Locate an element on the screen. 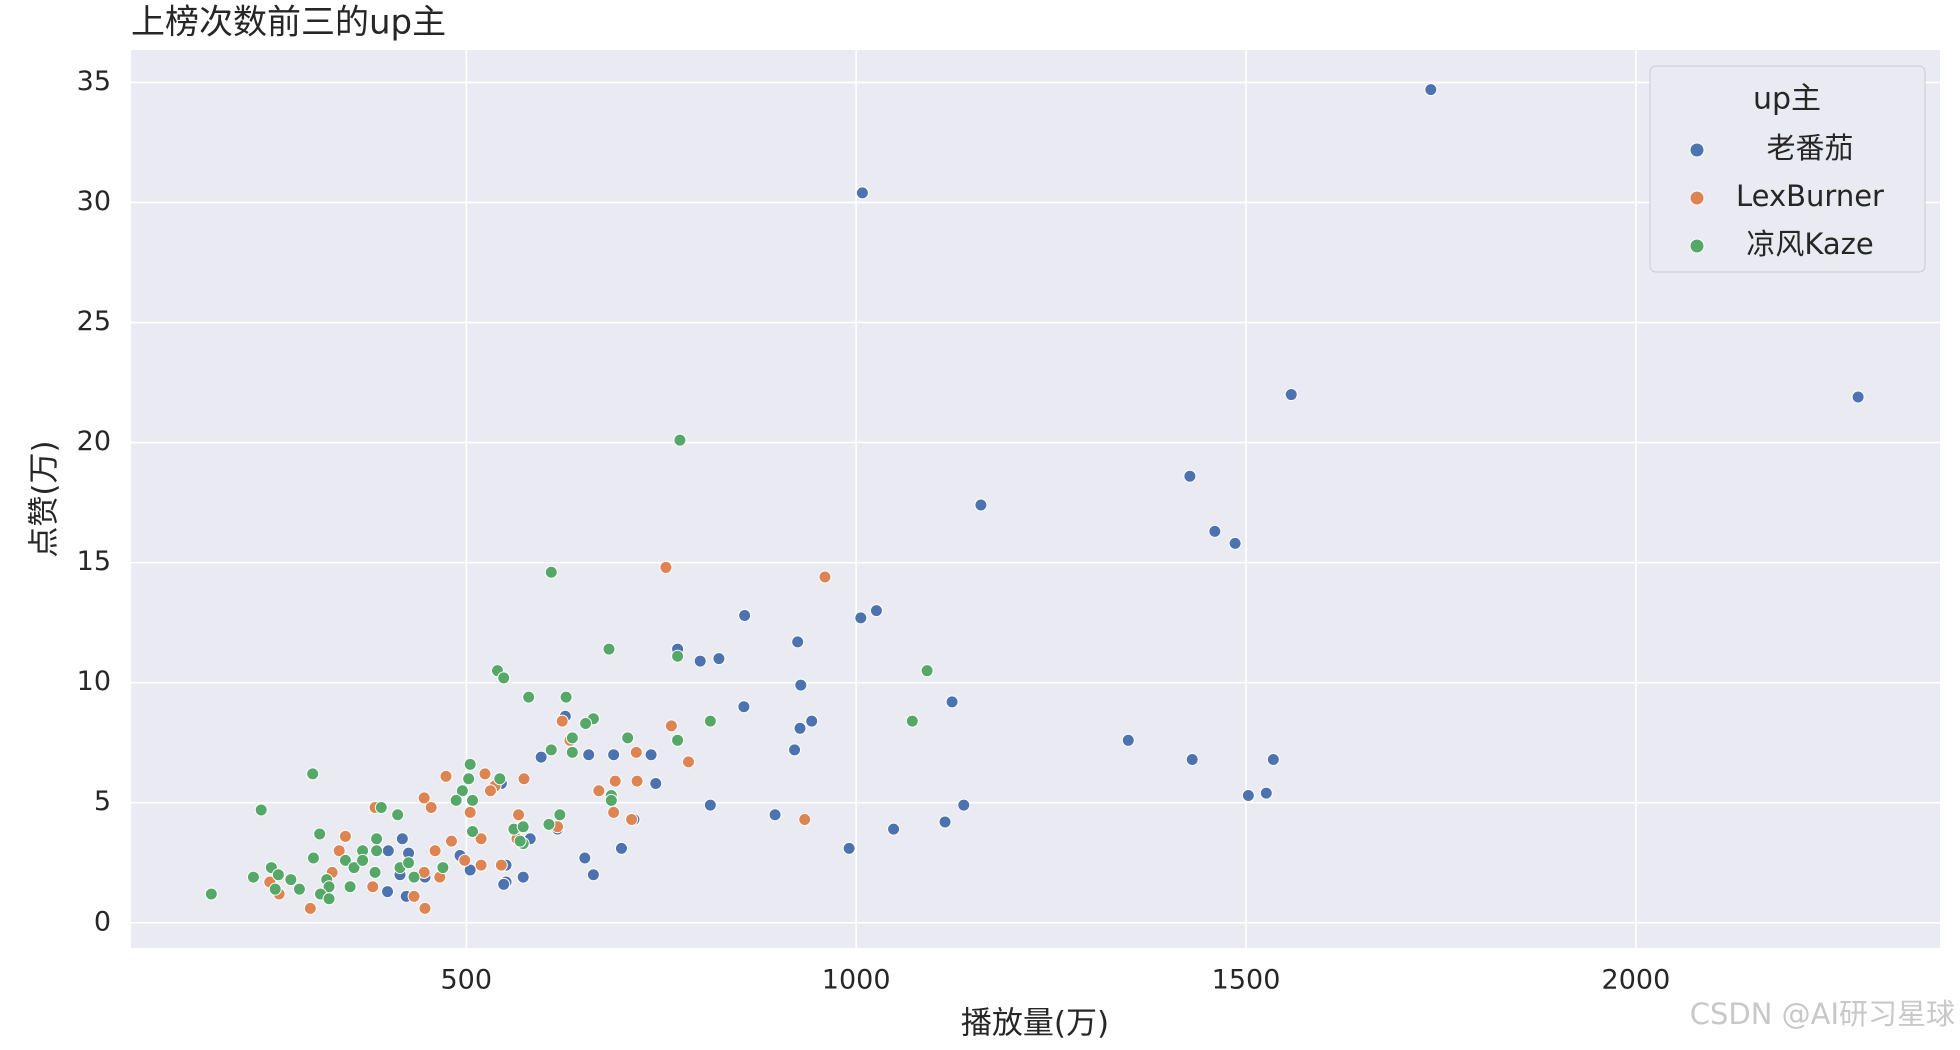  y-tick-label: 20 is located at coordinates (94, 441).